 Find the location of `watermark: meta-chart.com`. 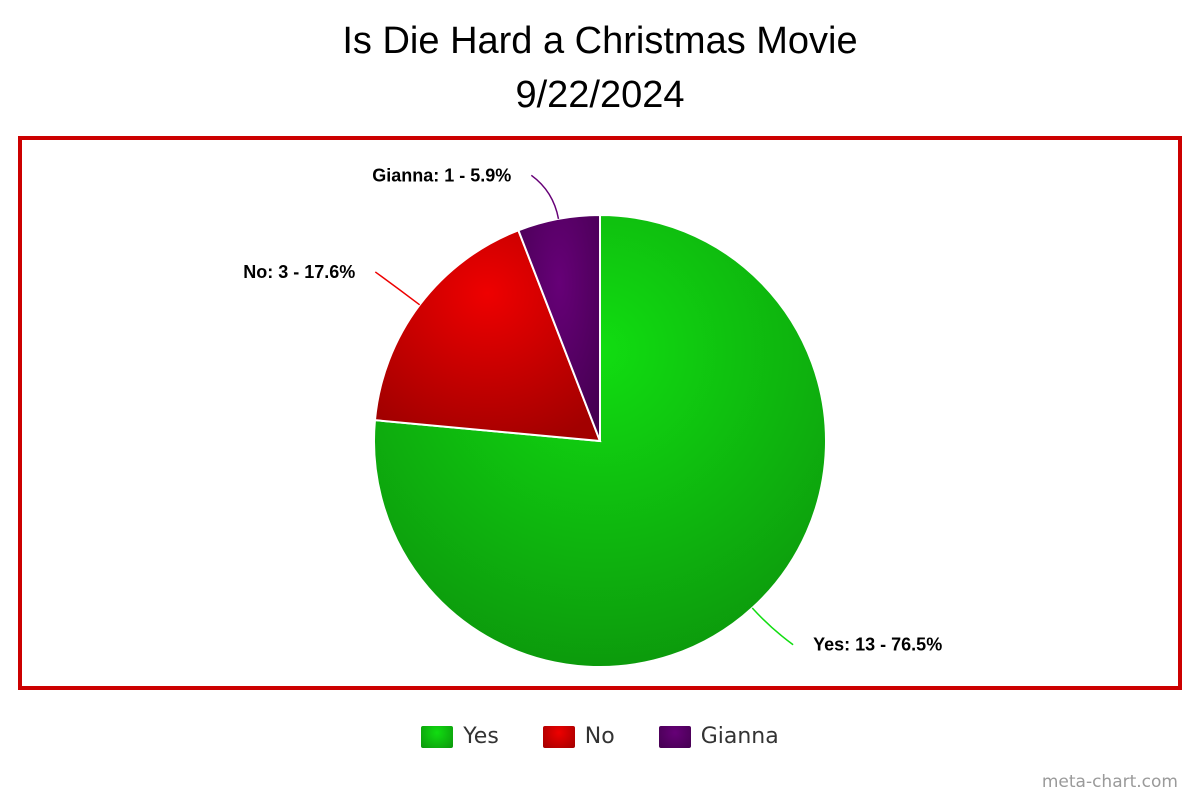

watermark: meta-chart.com is located at coordinates (1109, 782).